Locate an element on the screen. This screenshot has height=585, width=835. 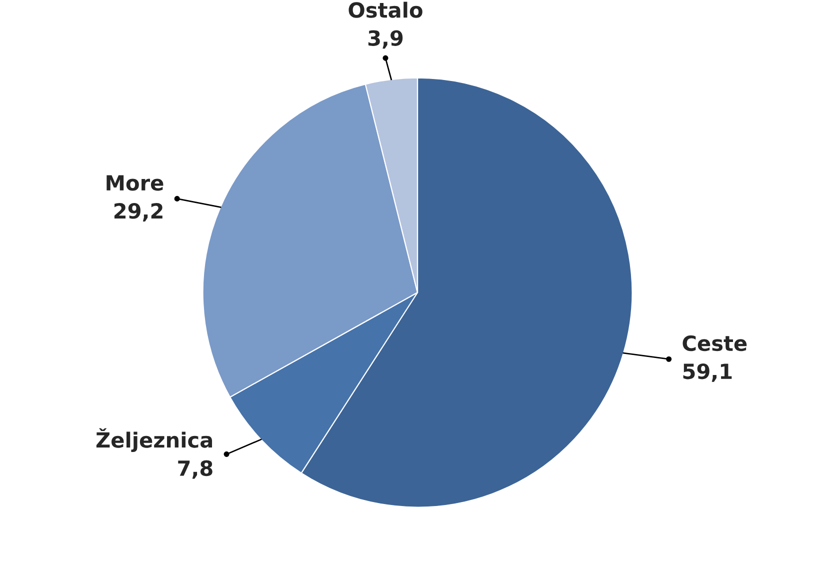
data-label: 59,1 is located at coordinates (707, 372).